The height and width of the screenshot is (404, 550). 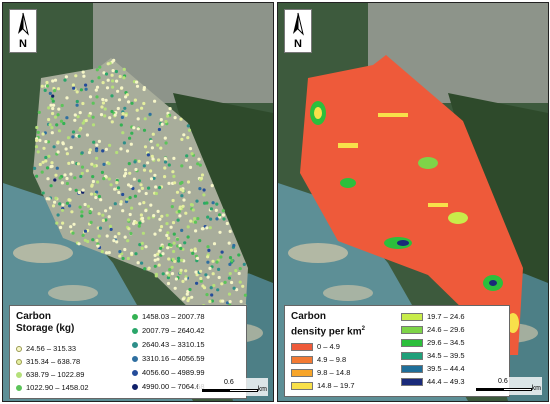 I want to click on legend-label: 2007.79 – 2640.42, so click(x=173, y=330).